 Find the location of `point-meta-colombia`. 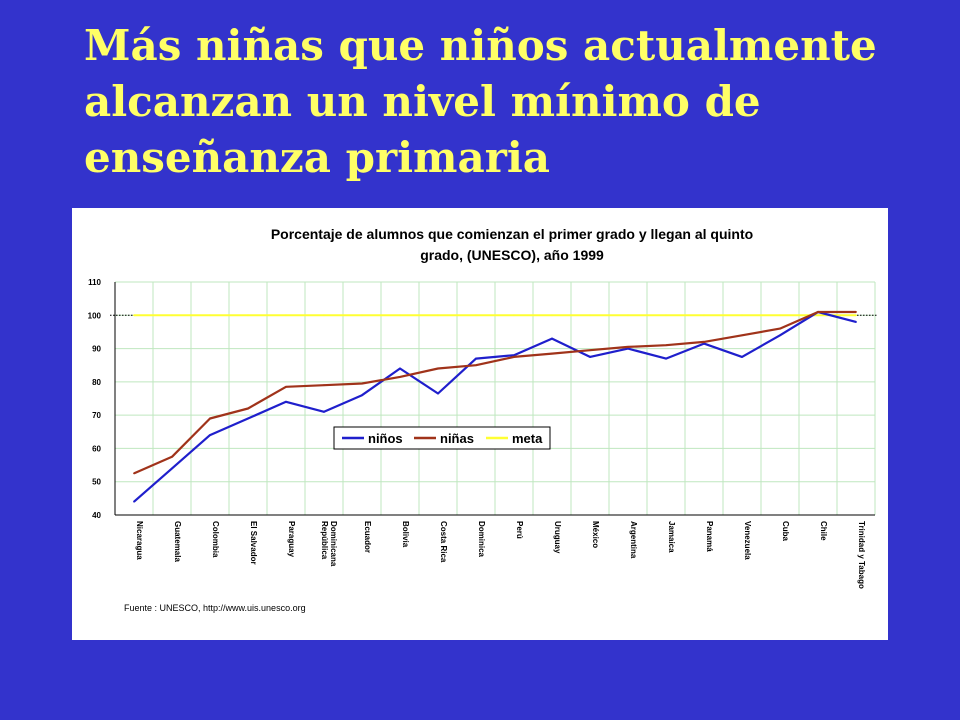

point-meta-colombia is located at coordinates (210, 315).